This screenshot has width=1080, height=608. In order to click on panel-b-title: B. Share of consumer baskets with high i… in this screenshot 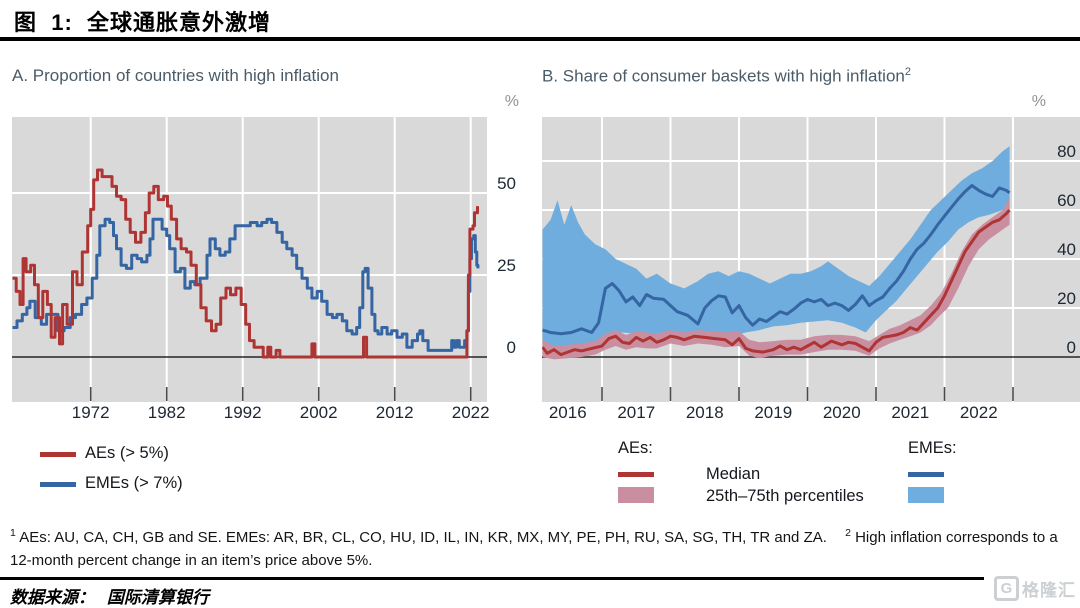, I will do `click(726, 76)`.